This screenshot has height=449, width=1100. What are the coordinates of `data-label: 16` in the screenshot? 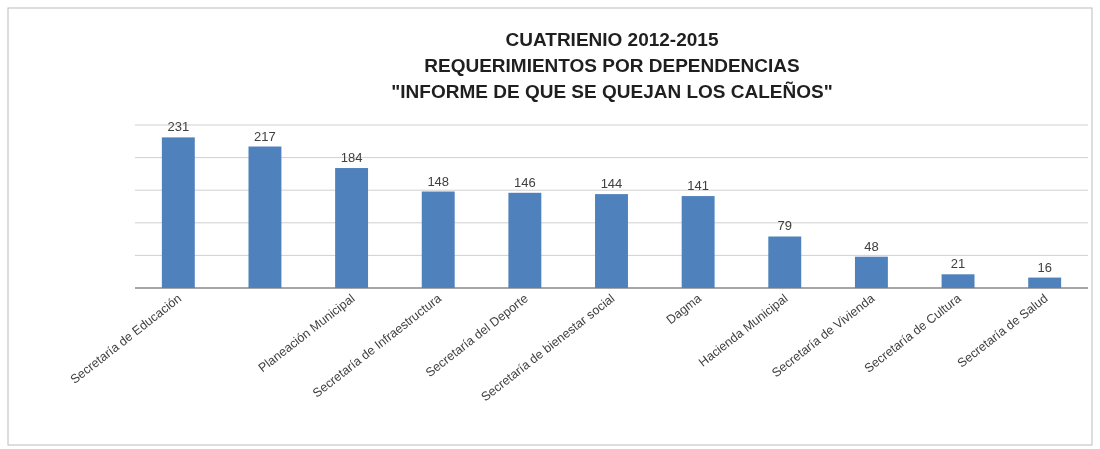 It's located at (1044, 267).